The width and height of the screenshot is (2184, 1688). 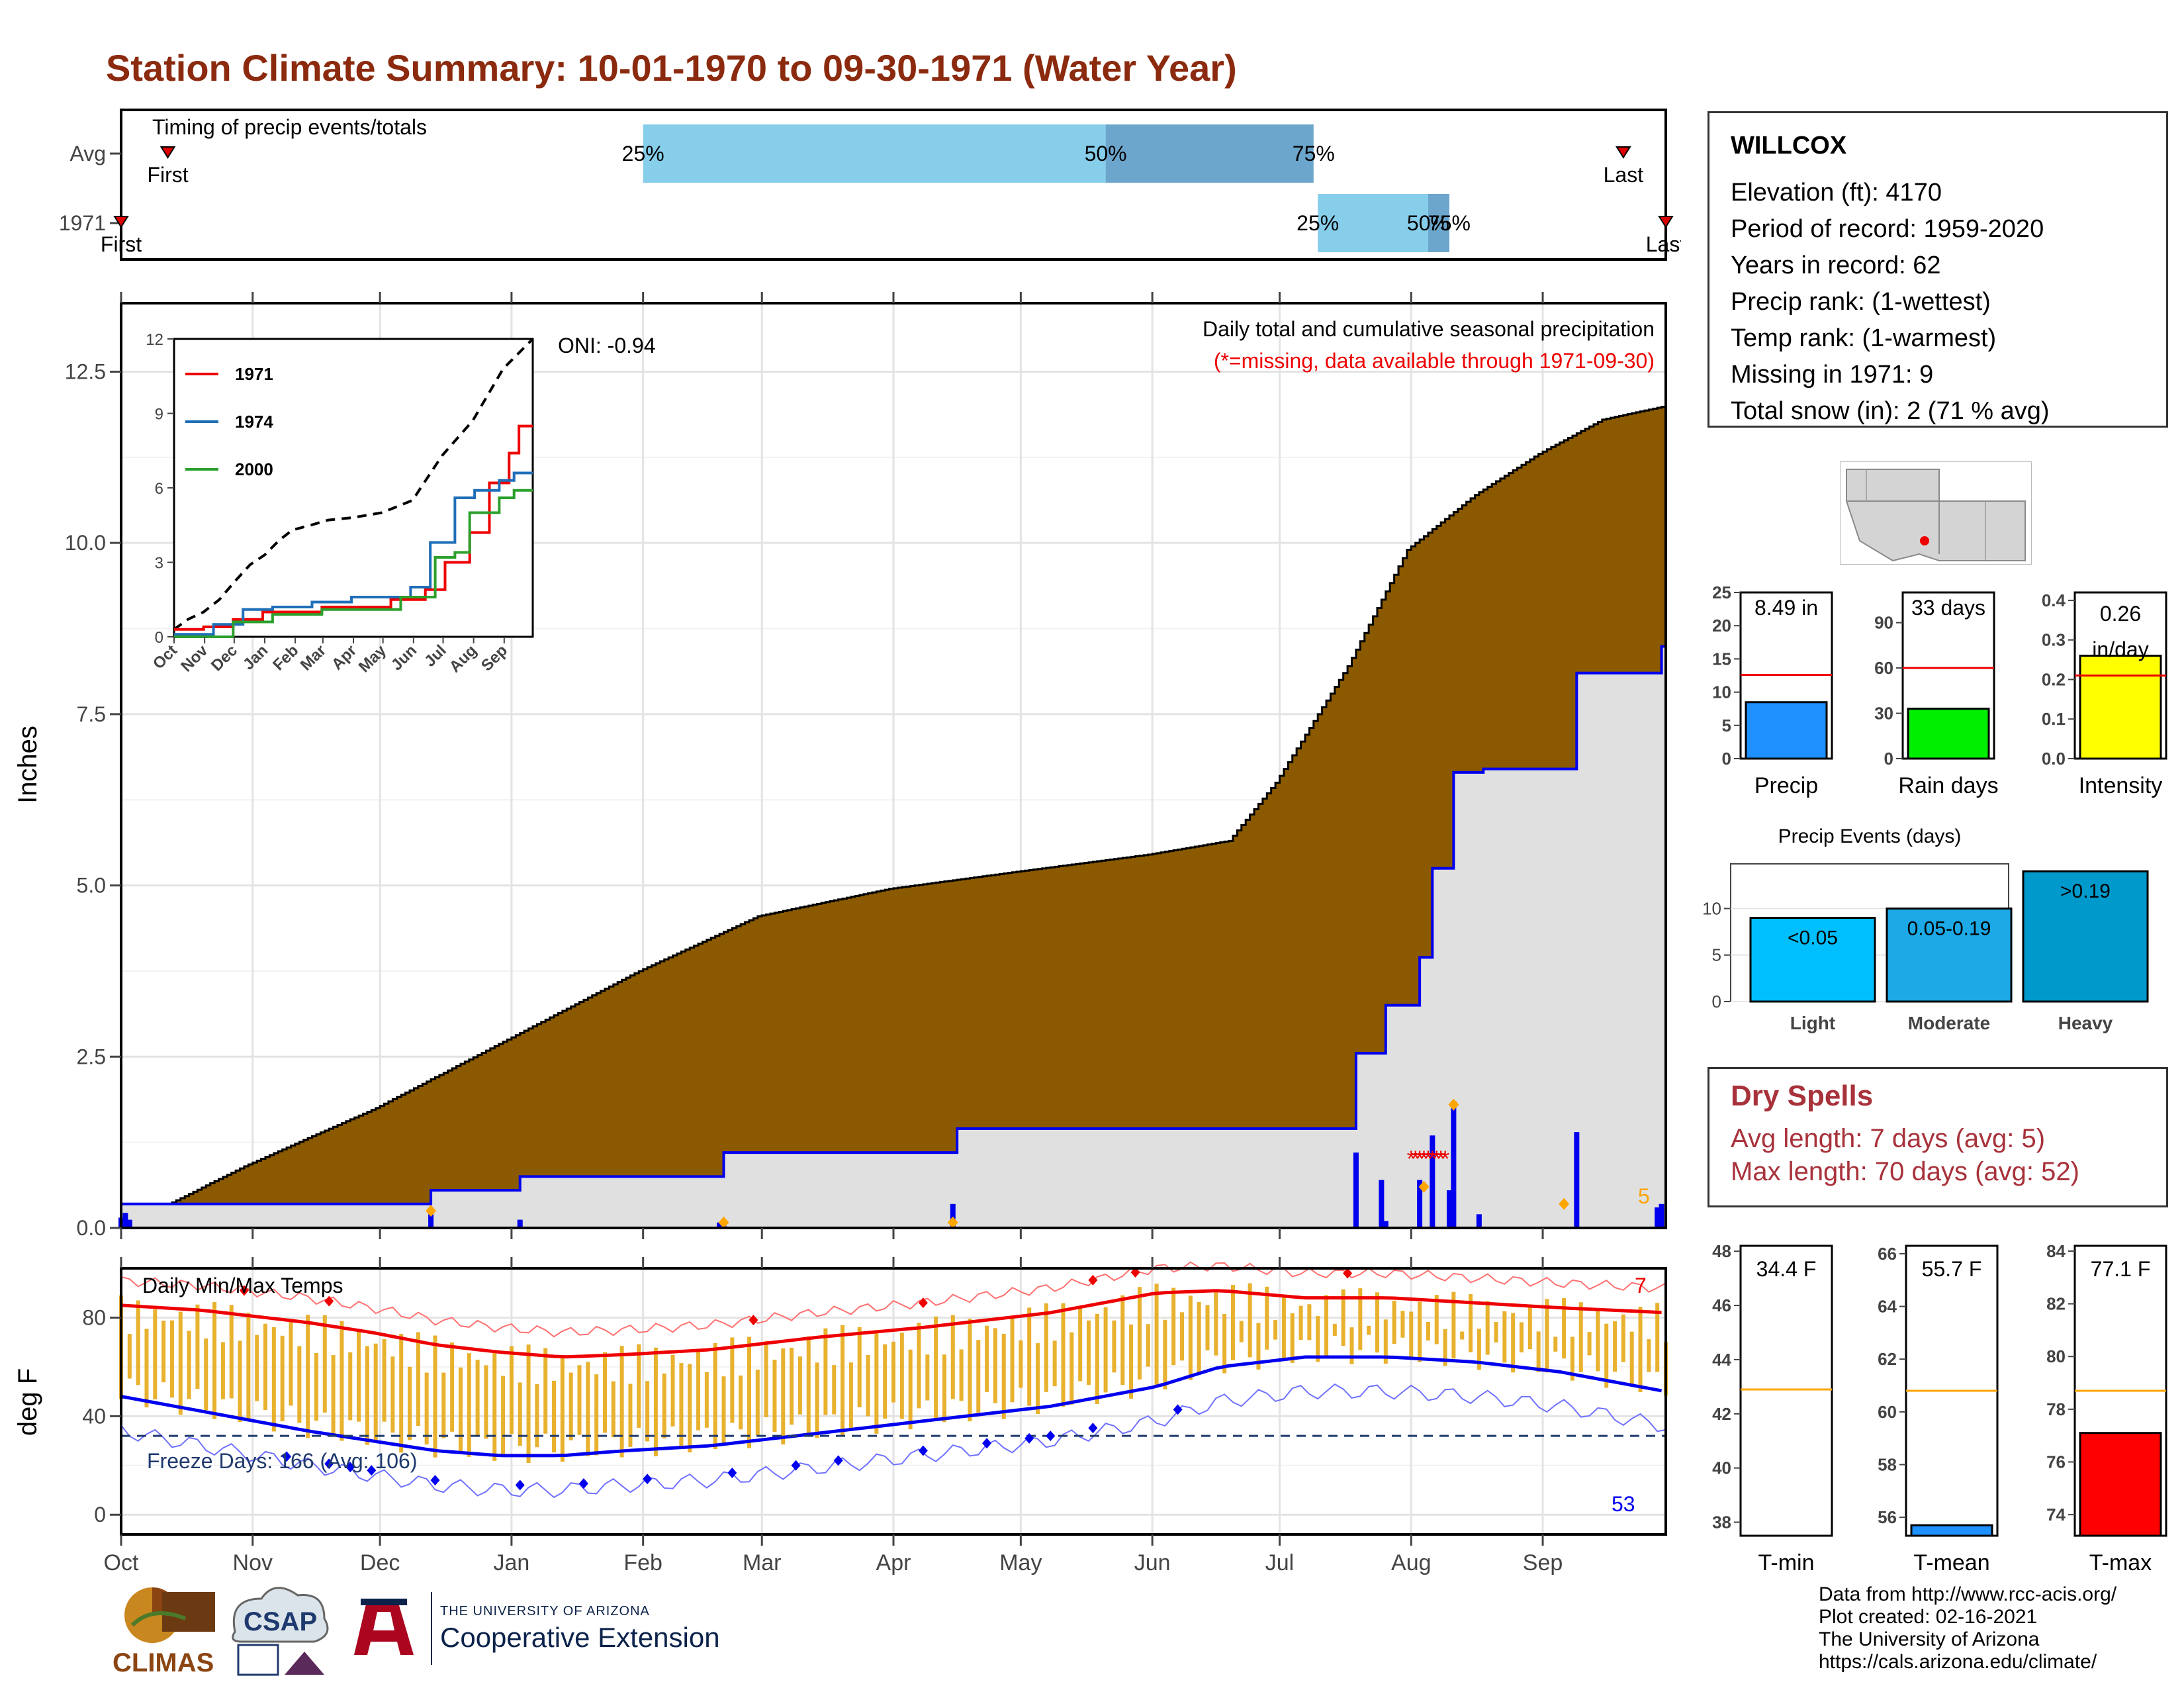 What do you see at coordinates (1021, 1562) in the screenshot?
I see `month-tick-label: May` at bounding box center [1021, 1562].